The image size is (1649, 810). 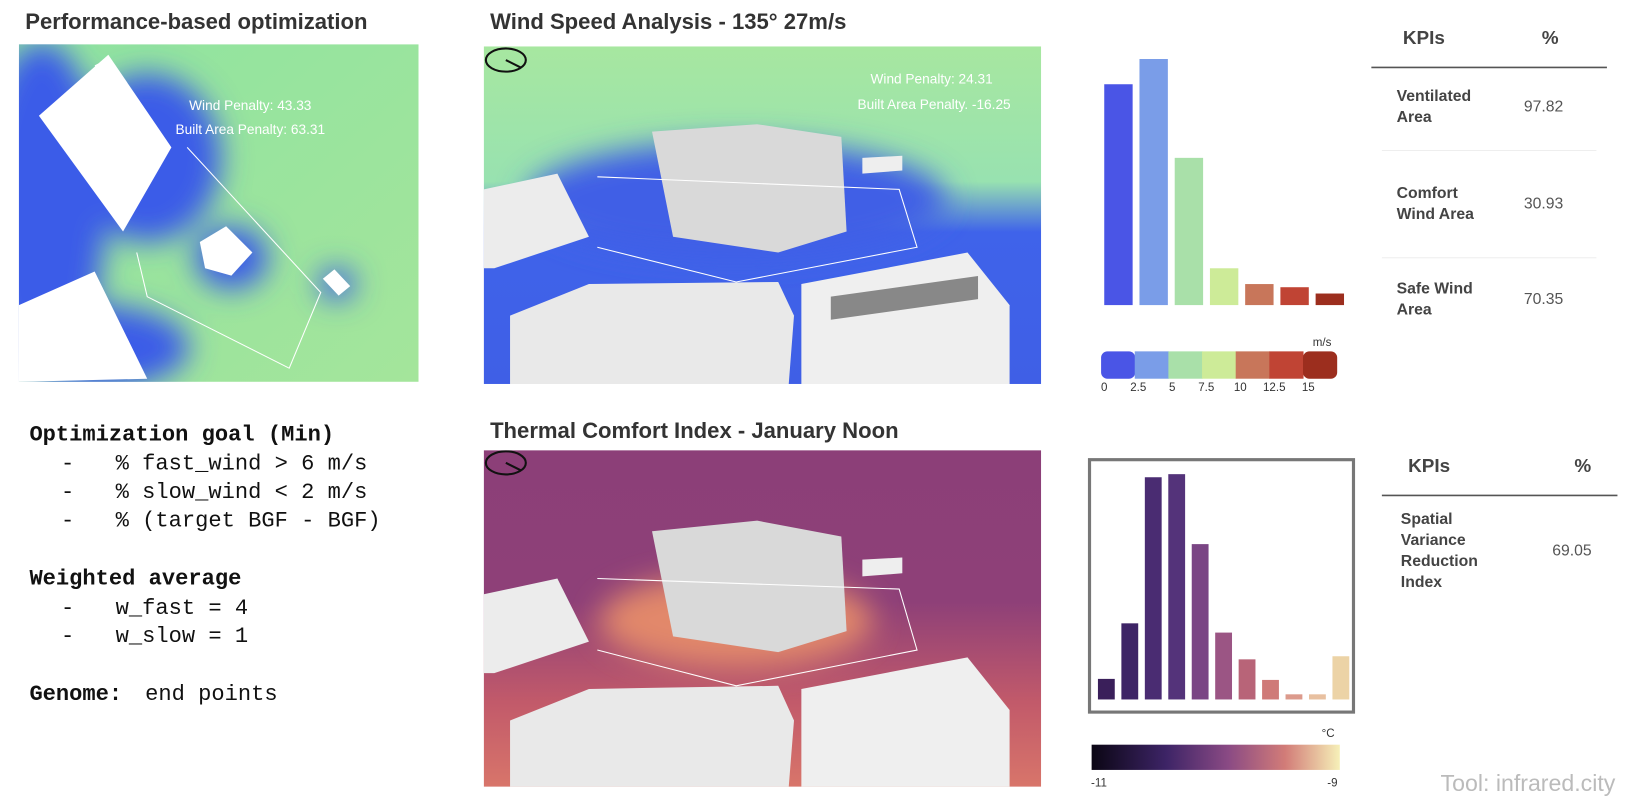 I want to click on colorbar-tick-label: 5, so click(x=1172, y=388).